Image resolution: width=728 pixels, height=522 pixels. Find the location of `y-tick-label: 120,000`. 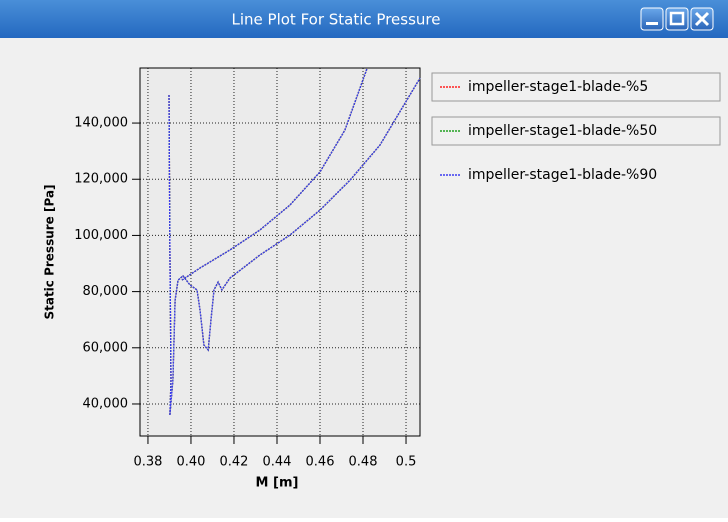

y-tick-label: 120,000 is located at coordinates (101, 179).